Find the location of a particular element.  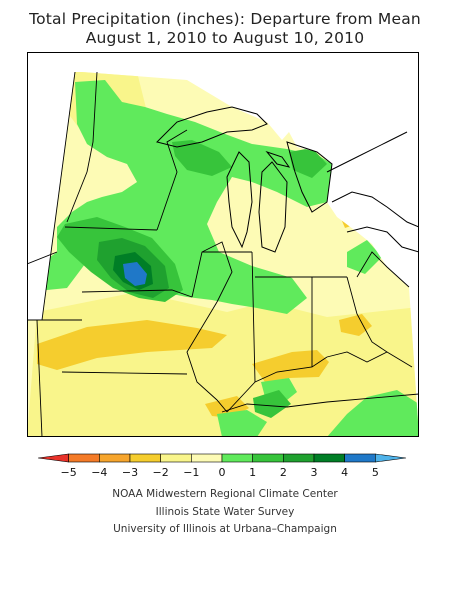

minnesota-west-border is located at coordinates (77, 197).